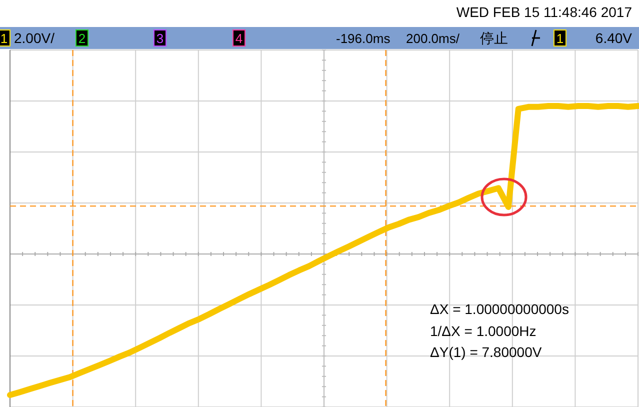 Image resolution: width=639 pixels, height=407 pixels. What do you see at coordinates (614, 38) in the screenshot?
I see `text: 6.40V` at bounding box center [614, 38].